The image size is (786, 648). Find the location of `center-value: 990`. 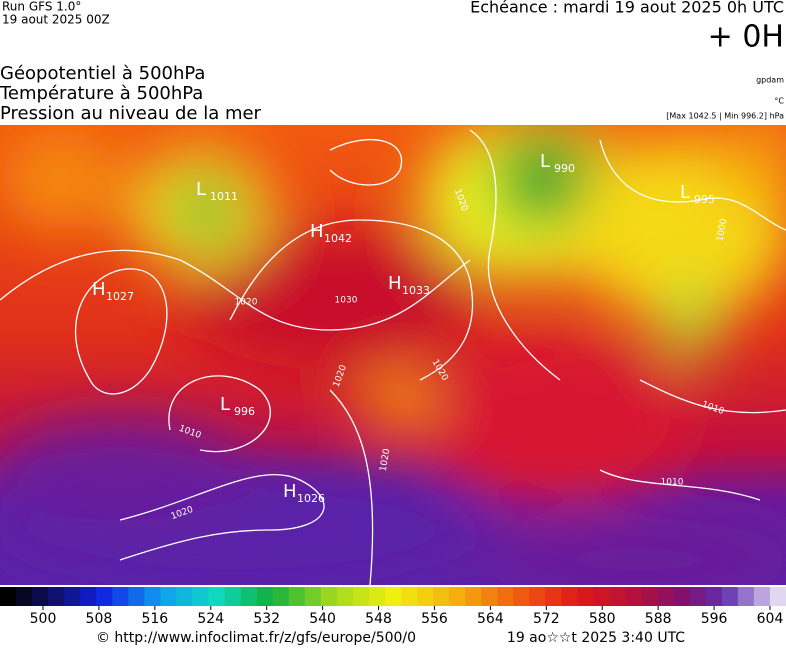

center-value: 990 is located at coordinates (564, 168).